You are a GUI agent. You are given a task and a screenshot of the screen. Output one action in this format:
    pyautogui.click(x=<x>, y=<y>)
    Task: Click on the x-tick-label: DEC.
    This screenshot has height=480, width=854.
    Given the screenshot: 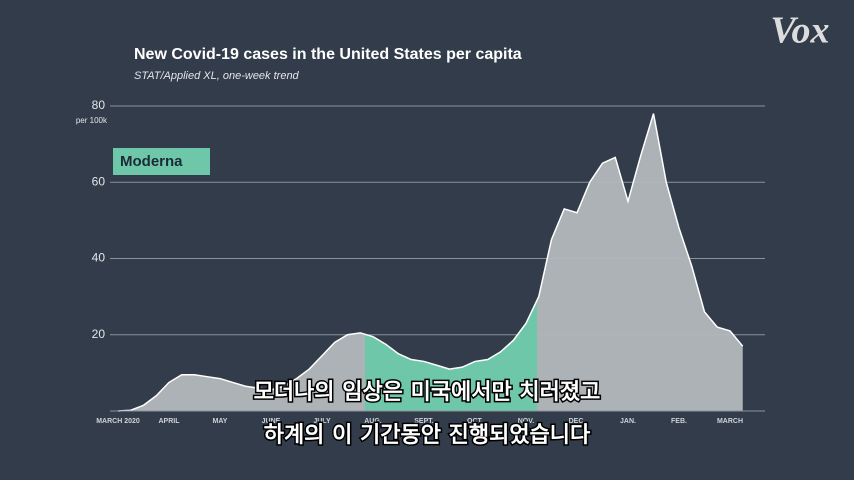 What is the action you would take?
    pyautogui.click(x=577, y=421)
    